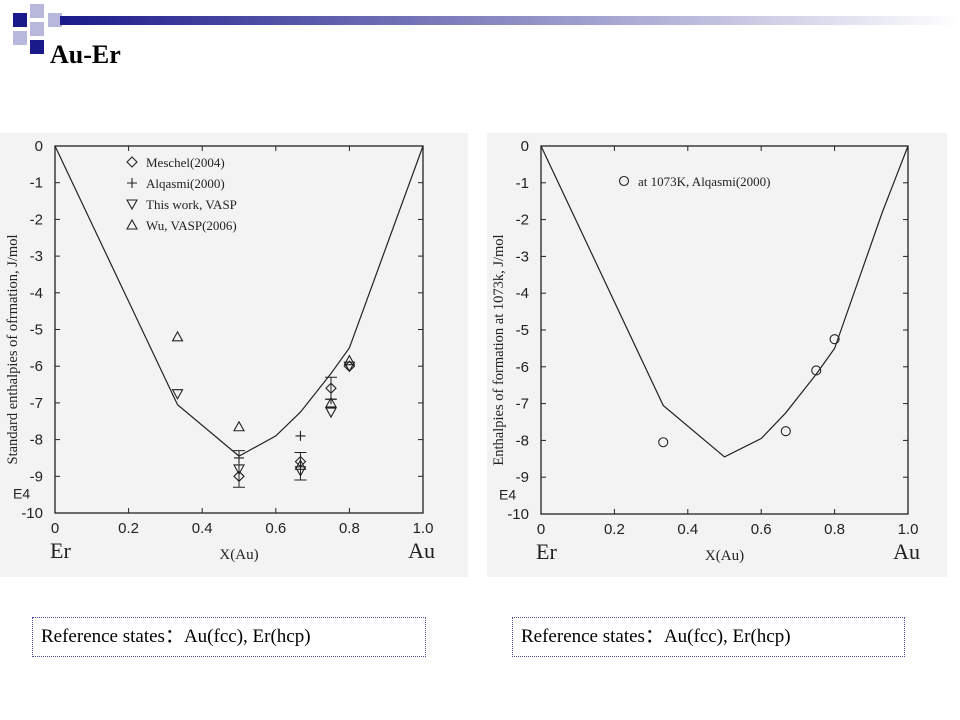 The width and height of the screenshot is (960, 720). What do you see at coordinates (349, 528) in the screenshot?
I see `chart0-x-tick-label: 0.8` at bounding box center [349, 528].